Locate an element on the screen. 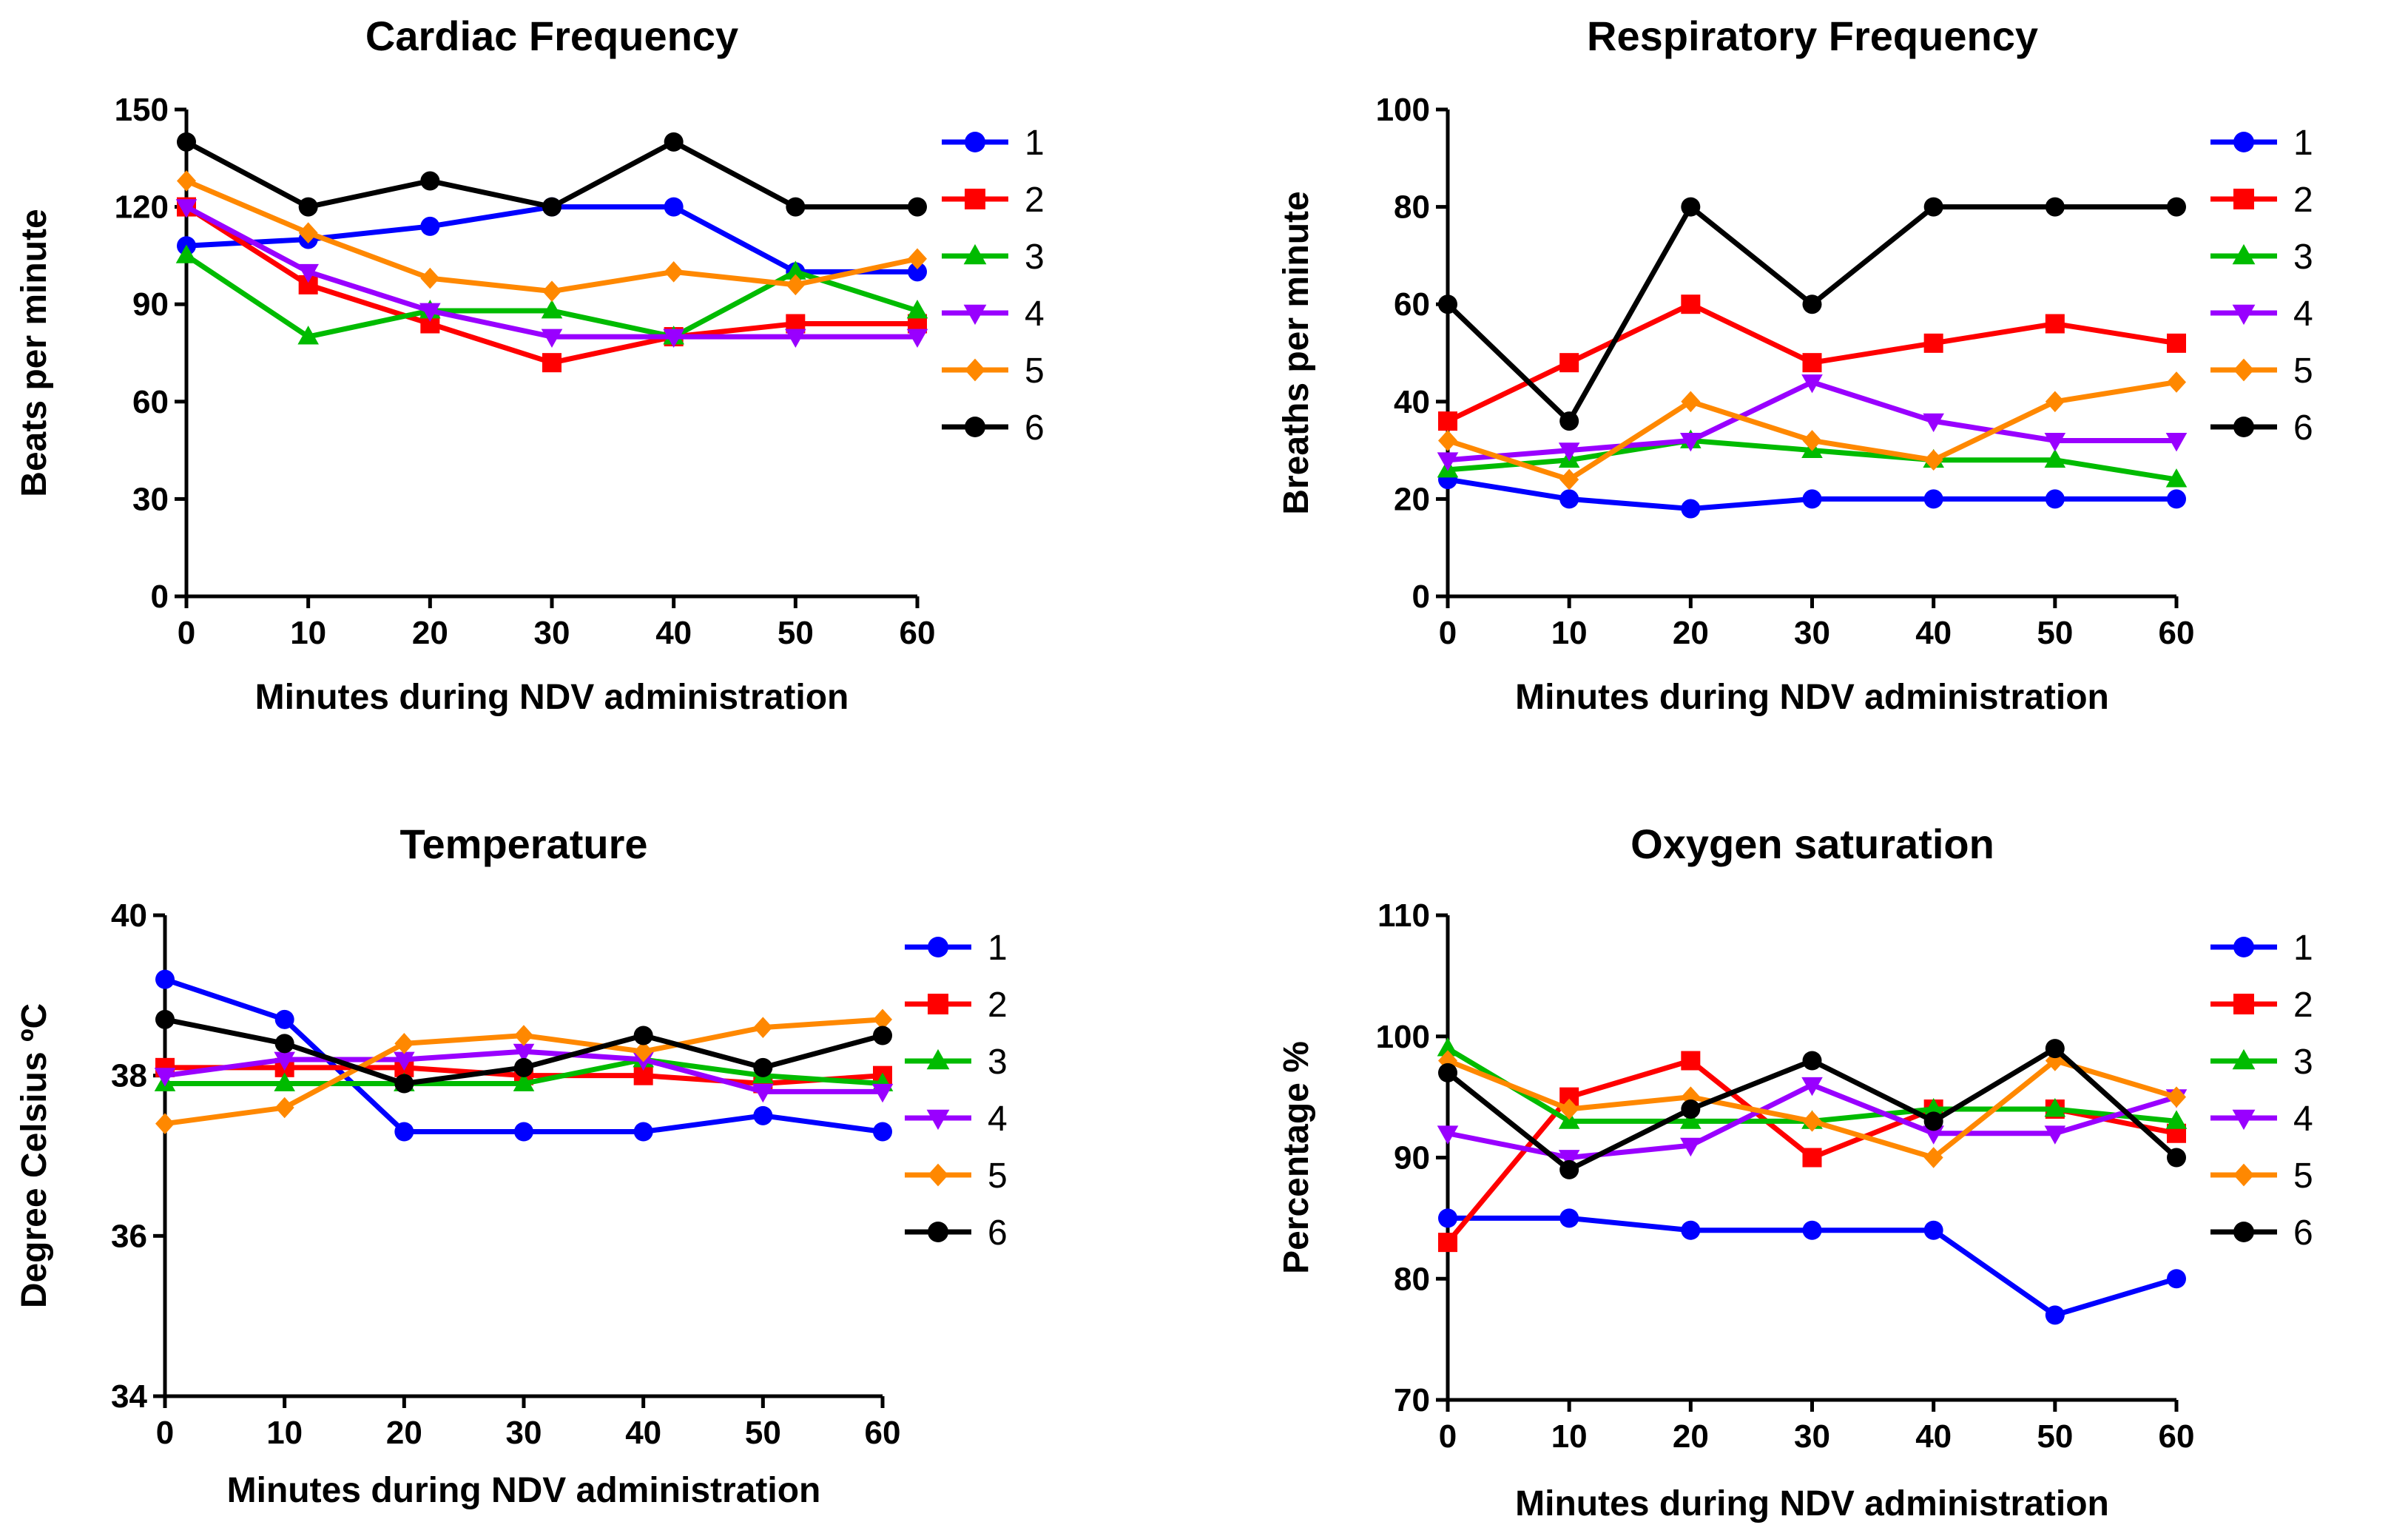 This screenshot has height=1539, width=2408. x-tick-label: 0 is located at coordinates (1448, 633).